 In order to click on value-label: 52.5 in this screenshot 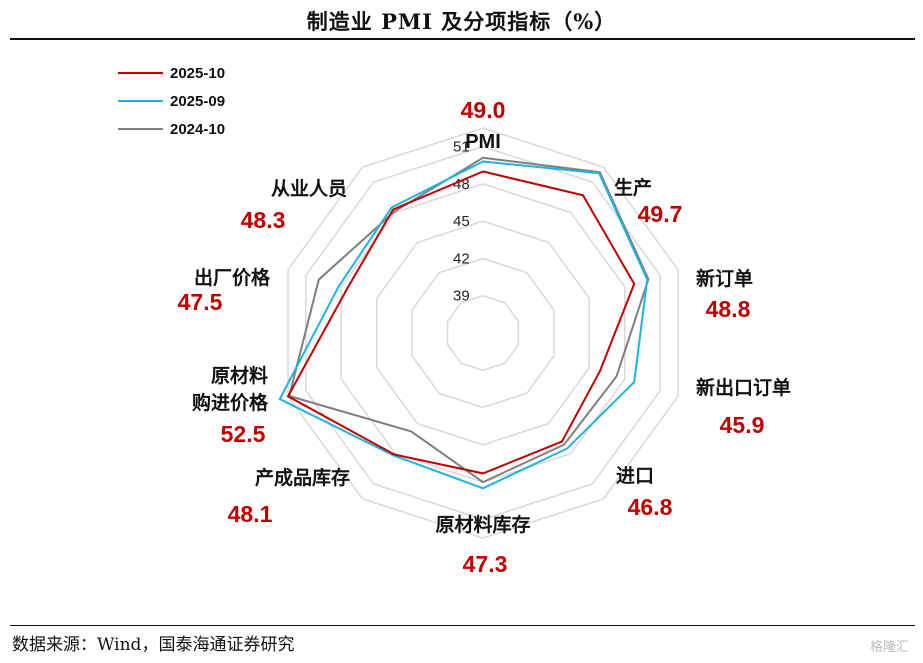, I will do `click(243, 434)`.